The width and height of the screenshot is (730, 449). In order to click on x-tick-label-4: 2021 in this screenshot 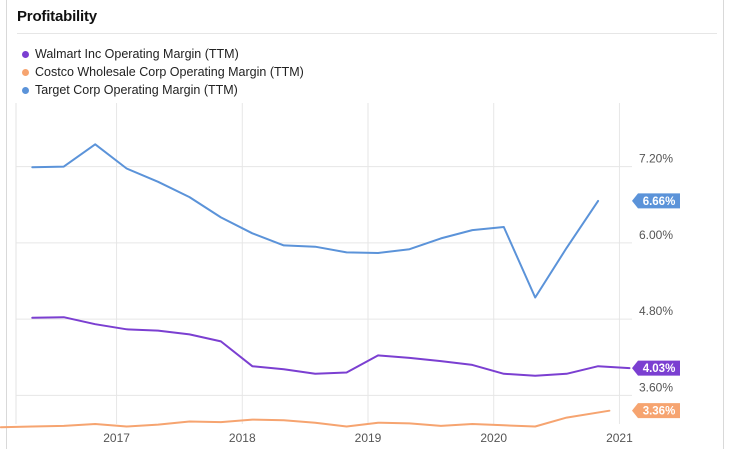, I will do `click(619, 438)`.